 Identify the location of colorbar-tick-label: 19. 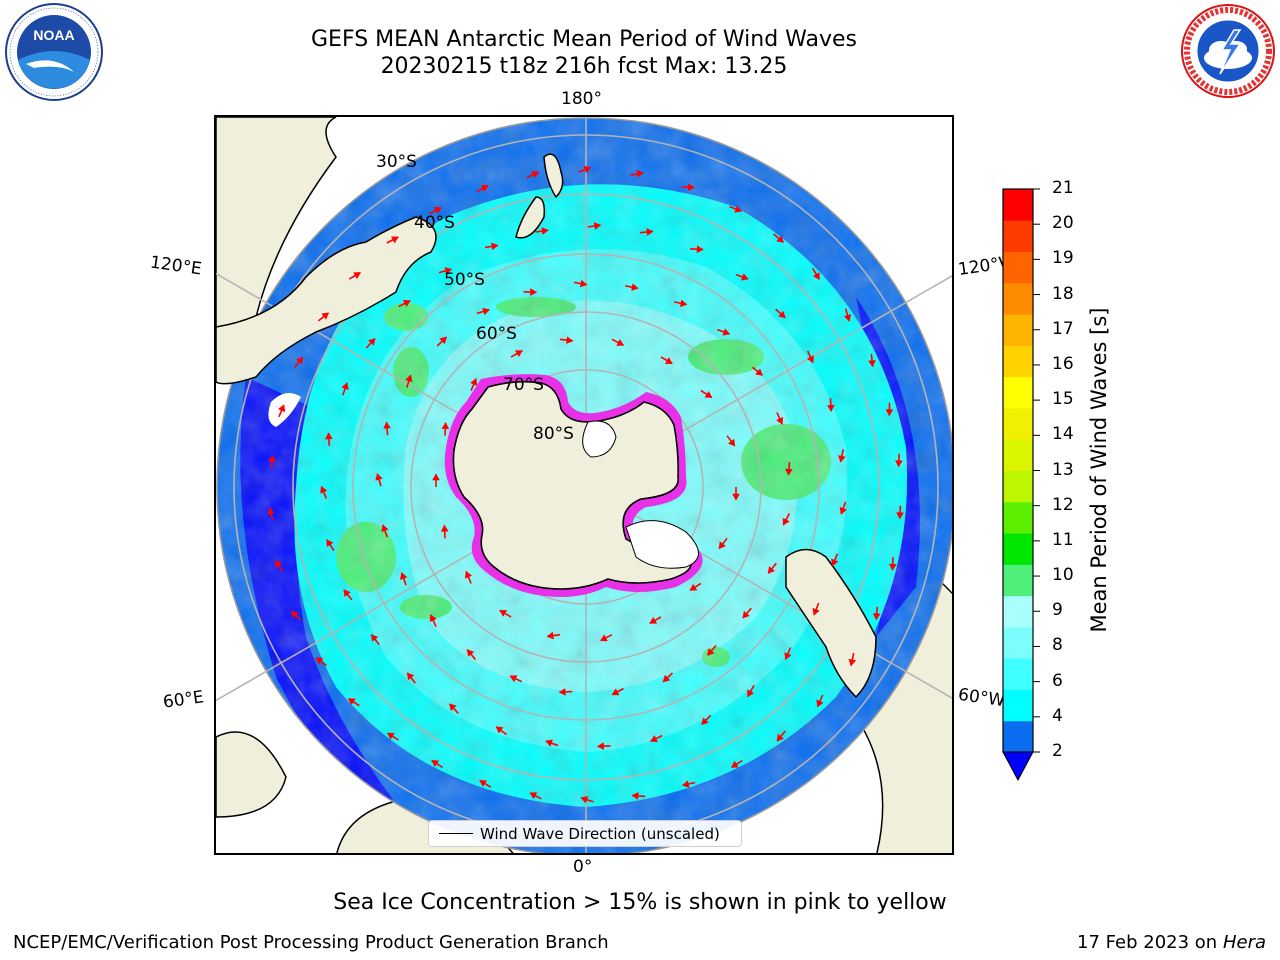
(1063, 258).